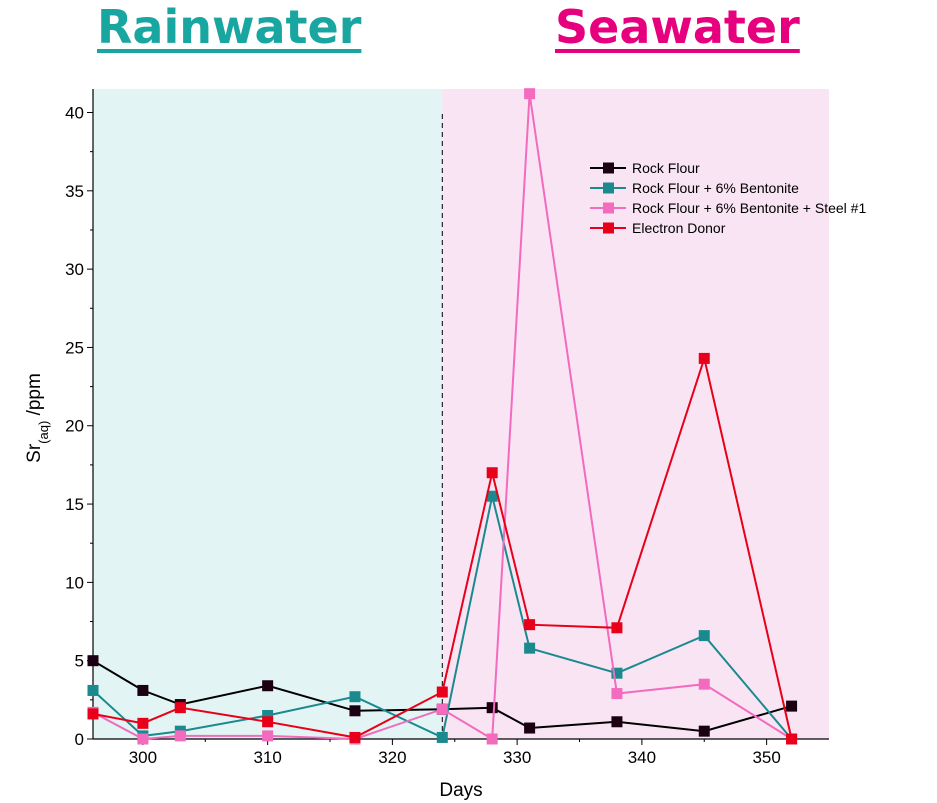 Image resolution: width=937 pixels, height=803 pixels. Describe the element at coordinates (749, 208) in the screenshot. I see `legend-label: Rock Flour + 6% Bentonite + Steel #1` at that location.